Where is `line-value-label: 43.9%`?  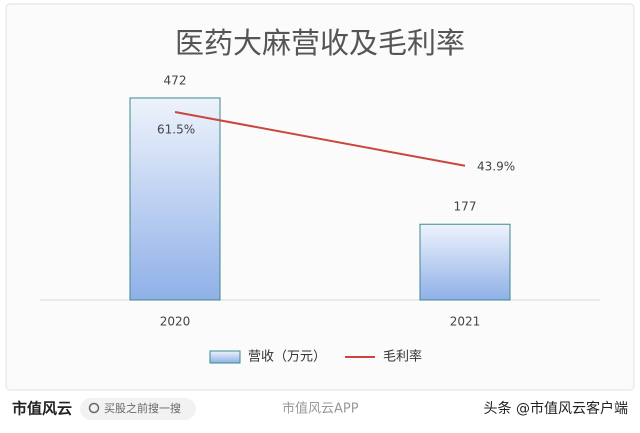 line-value-label: 43.9% is located at coordinates (496, 166).